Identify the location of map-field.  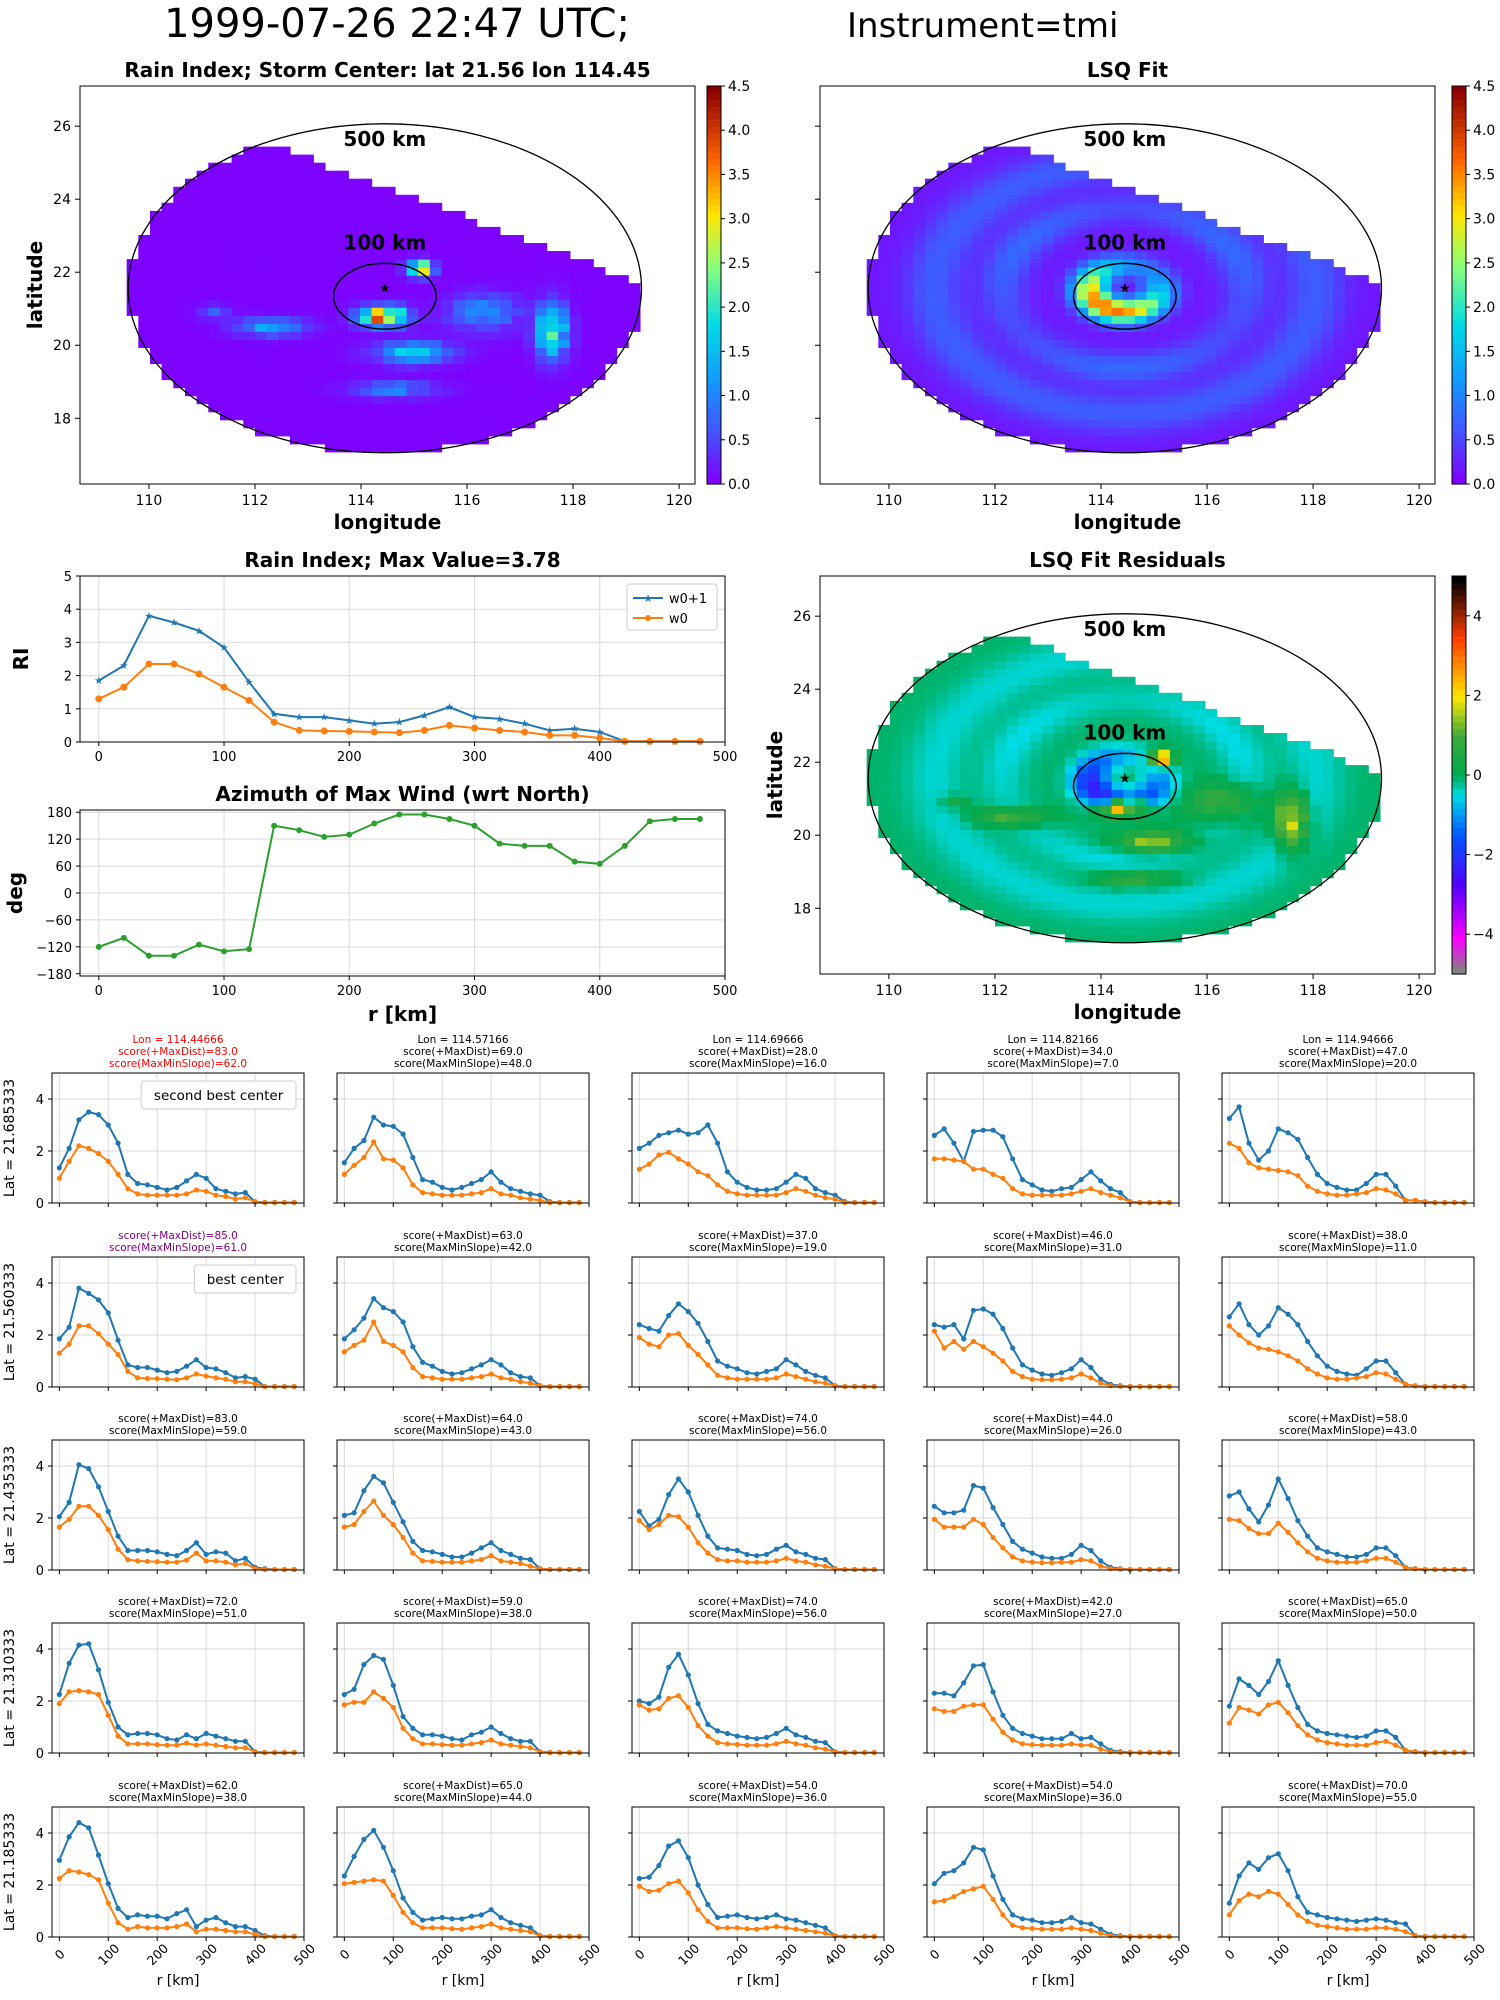
(1124, 288).